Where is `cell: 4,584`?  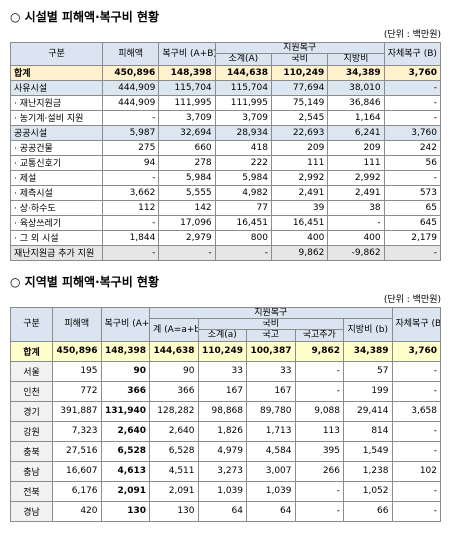
cell: 4,584 is located at coordinates (271, 451).